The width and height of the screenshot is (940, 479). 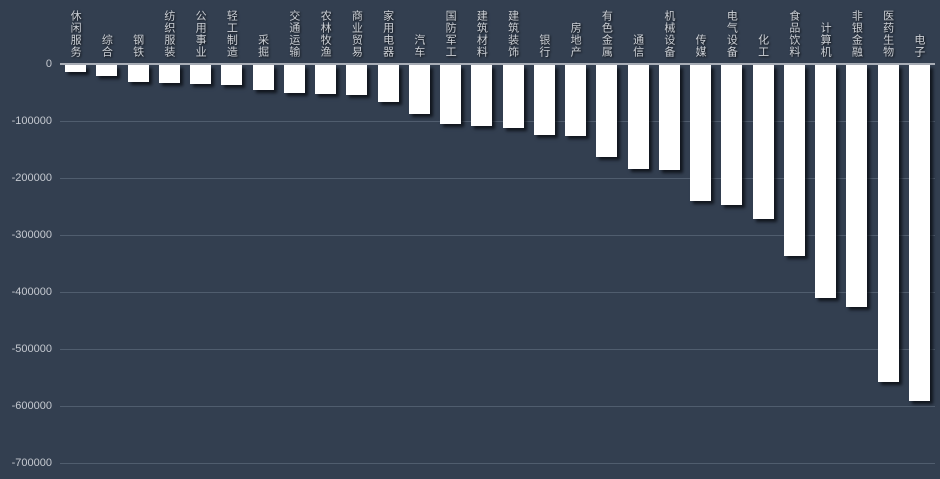 I want to click on category-label: 轻工制造, so click(x=231, y=34).